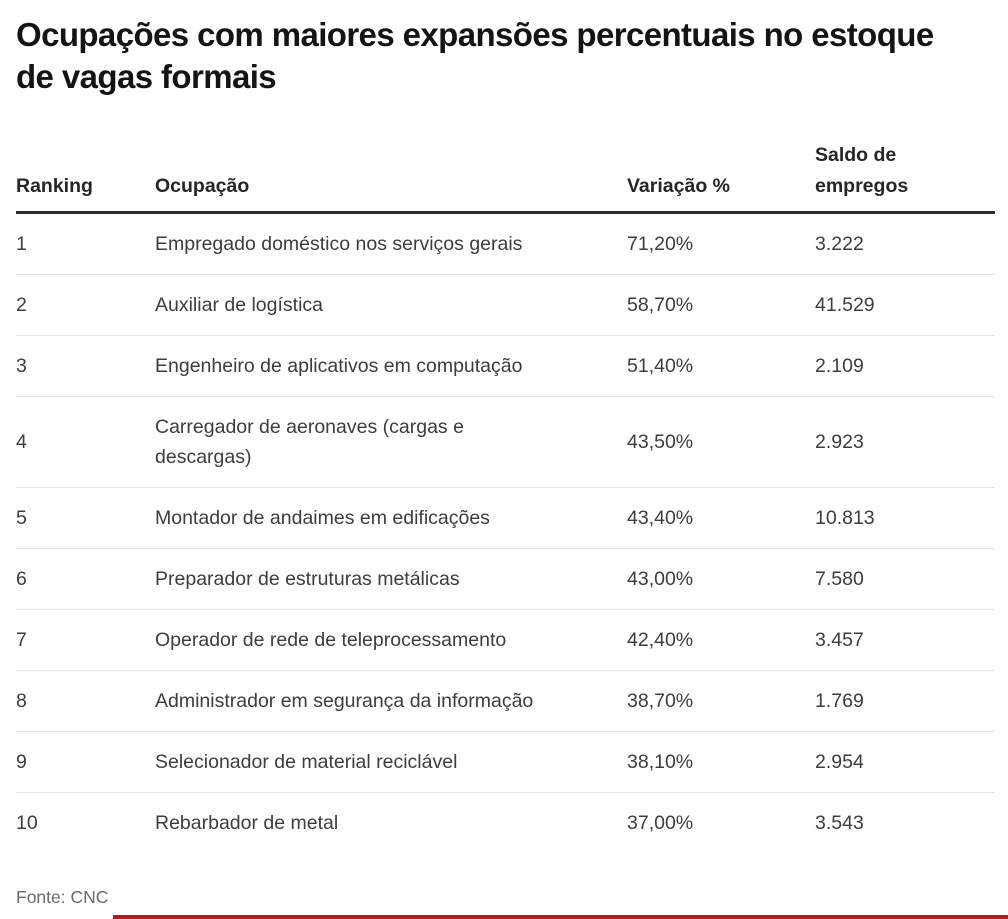  Describe the element at coordinates (660, 823) in the screenshot. I see `cell-variacao: 37,00%` at that location.